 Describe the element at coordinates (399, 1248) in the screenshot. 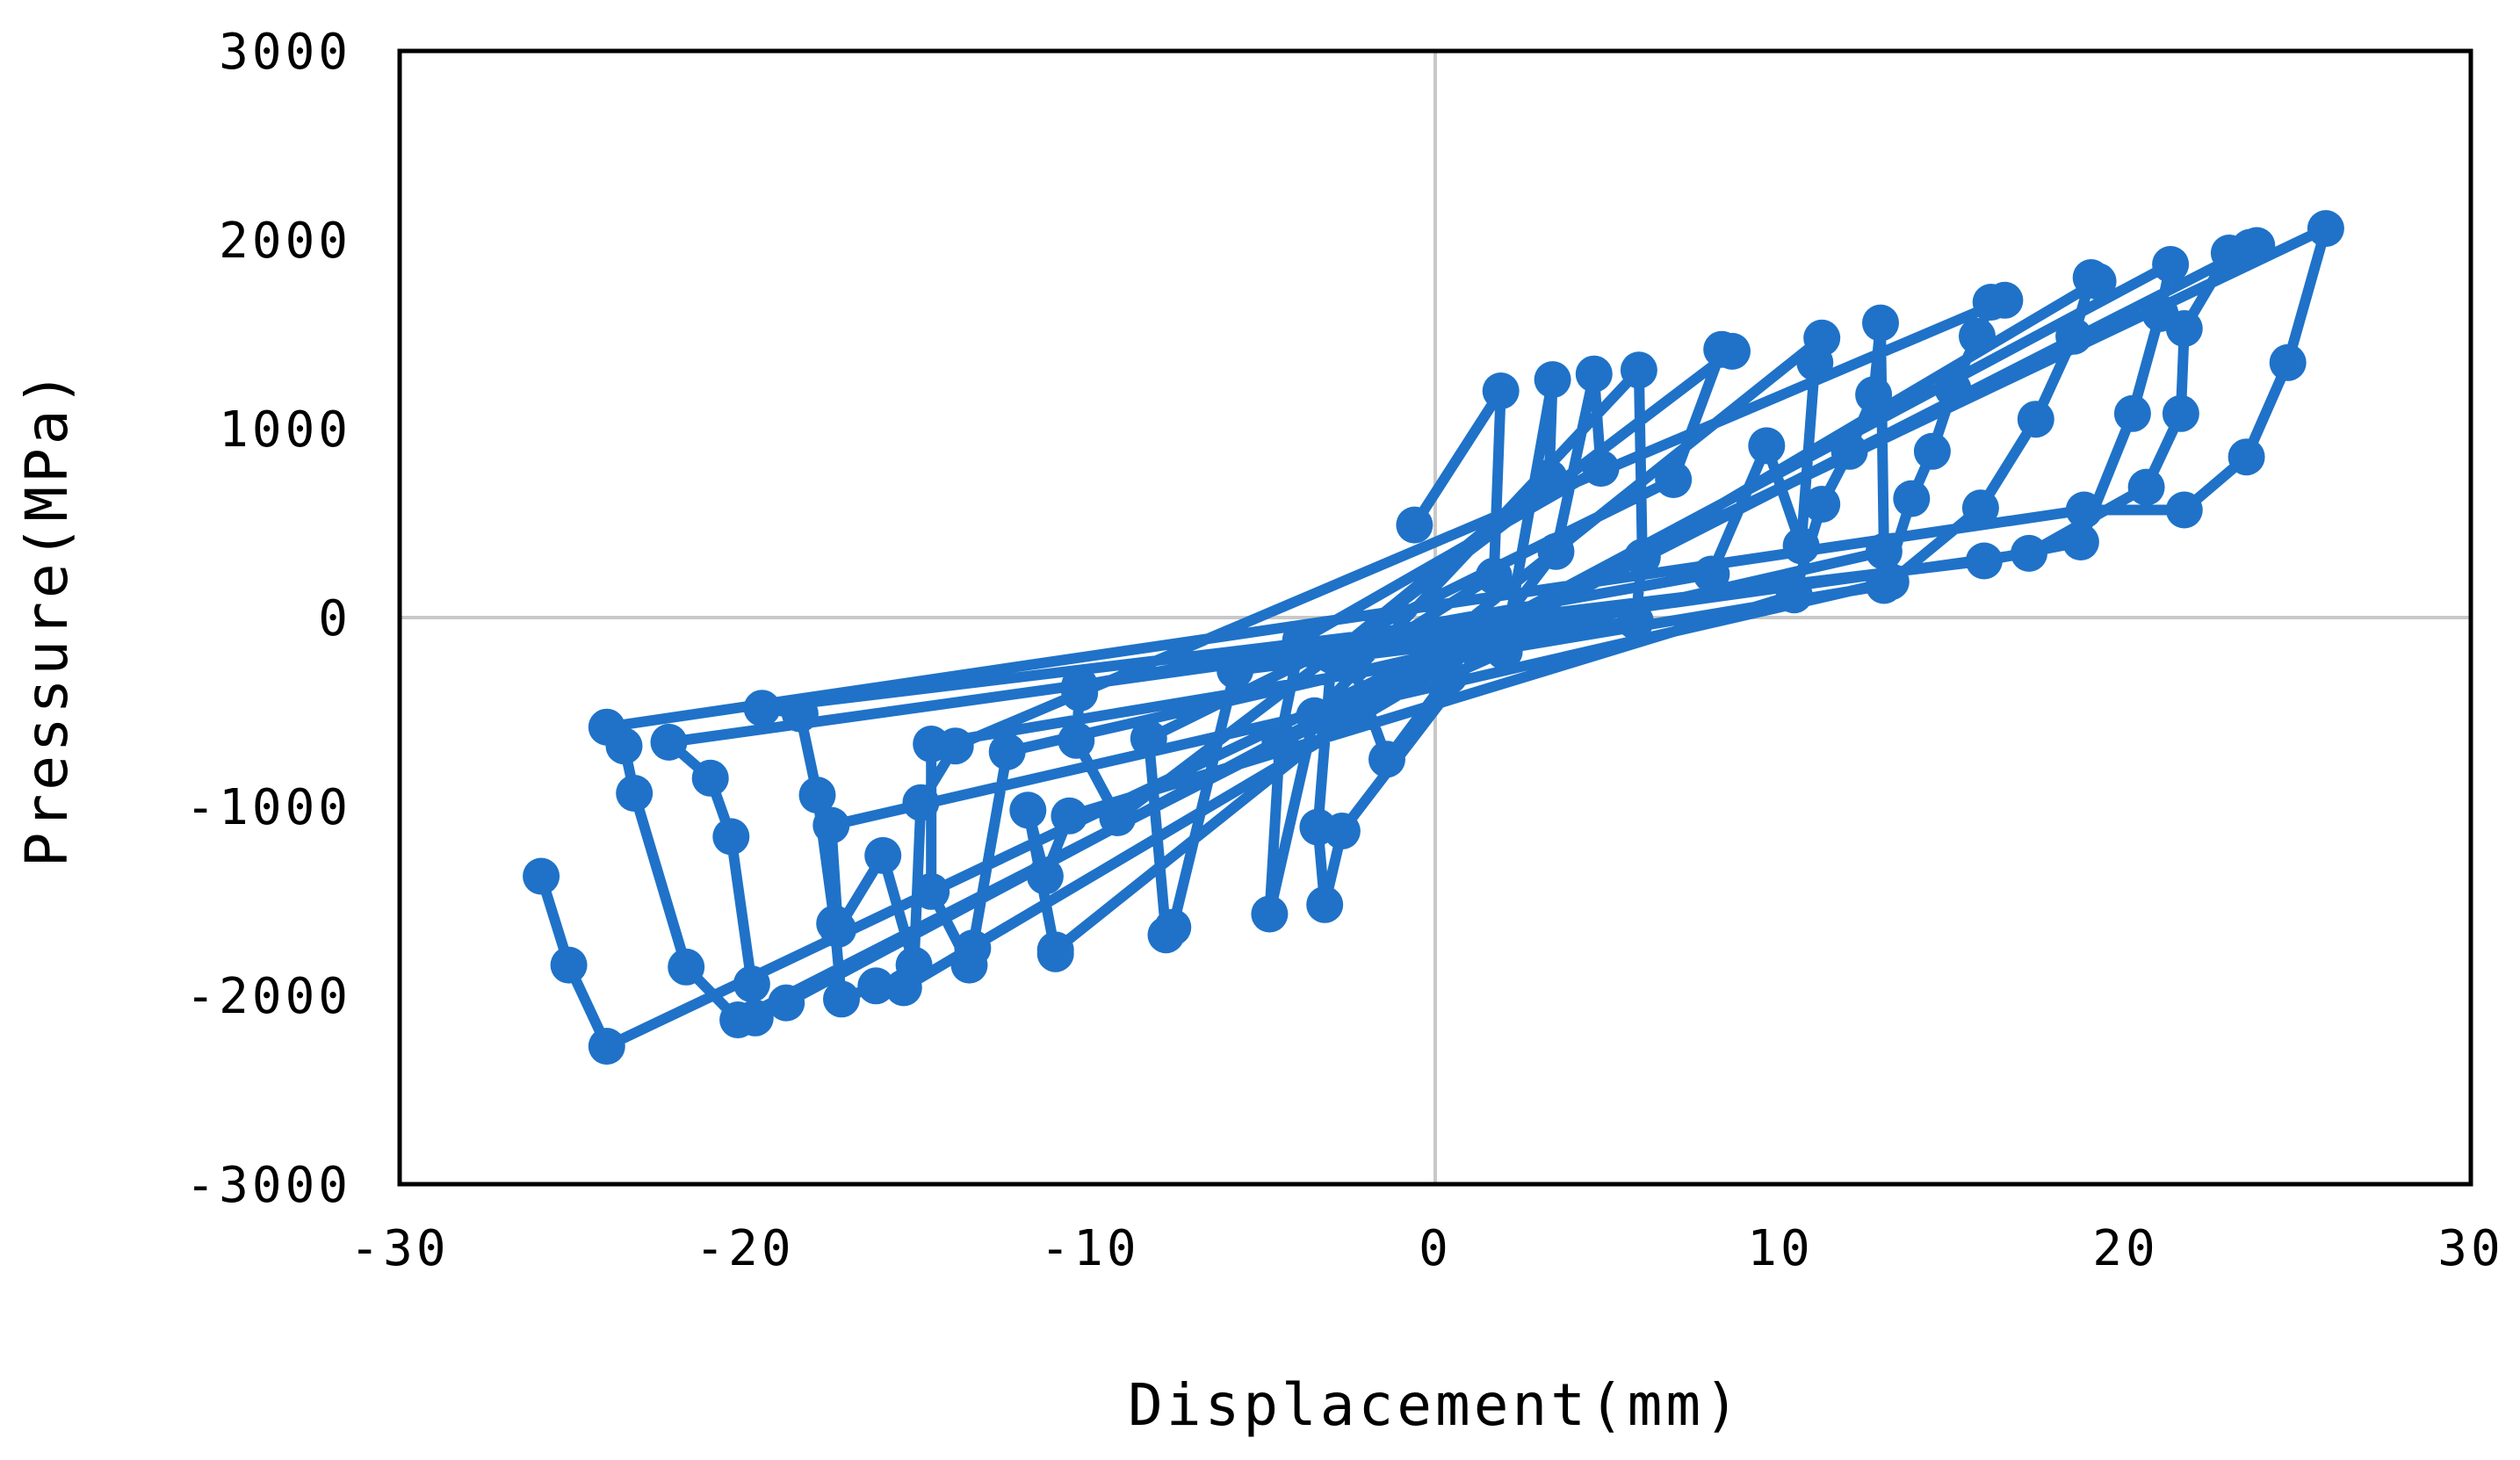

I see `x-tick-label: -30` at that location.